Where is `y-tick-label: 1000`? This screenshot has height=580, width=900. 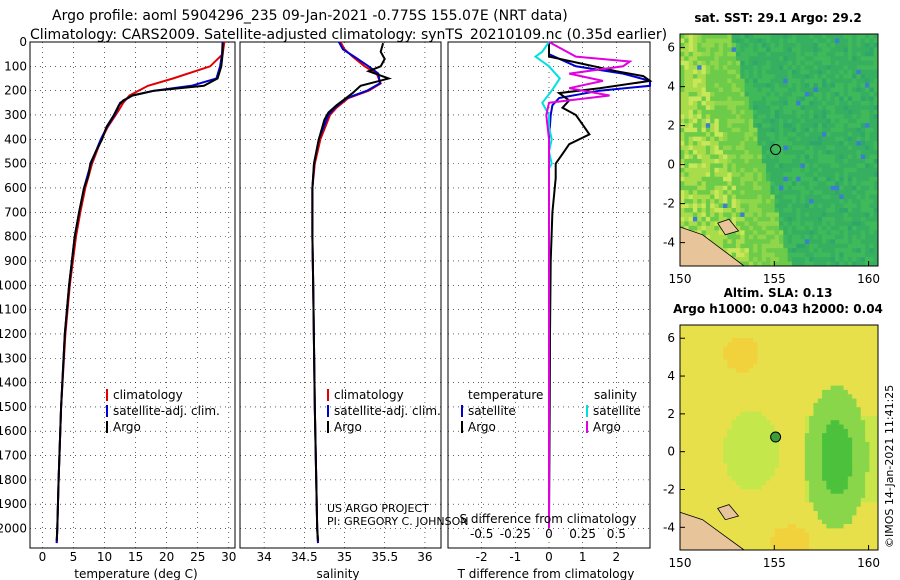 y-tick-label: 1000 is located at coordinates (13, 285).